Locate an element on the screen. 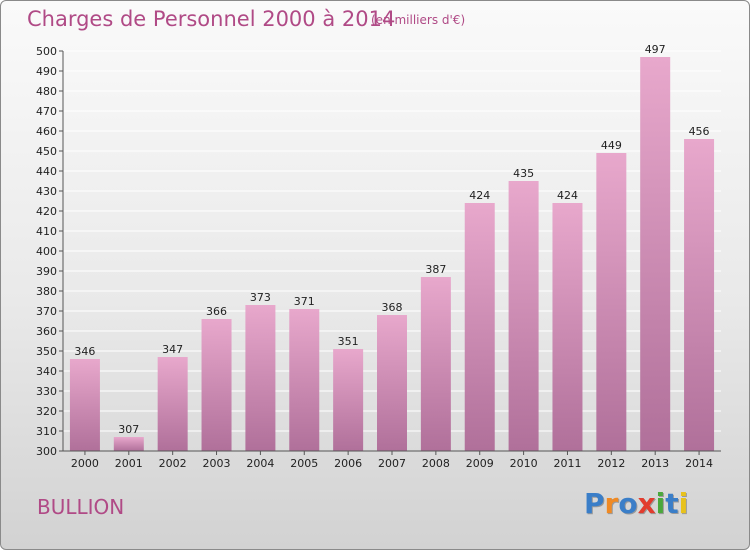  x-tick-label: 2001 is located at coordinates (129, 463).